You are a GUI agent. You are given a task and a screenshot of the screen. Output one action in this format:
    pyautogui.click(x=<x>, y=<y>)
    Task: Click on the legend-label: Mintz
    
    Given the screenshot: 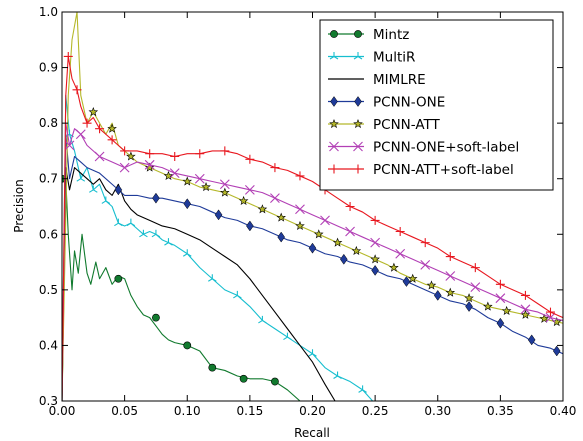 What is the action you would take?
    pyautogui.click(x=391, y=35)
    